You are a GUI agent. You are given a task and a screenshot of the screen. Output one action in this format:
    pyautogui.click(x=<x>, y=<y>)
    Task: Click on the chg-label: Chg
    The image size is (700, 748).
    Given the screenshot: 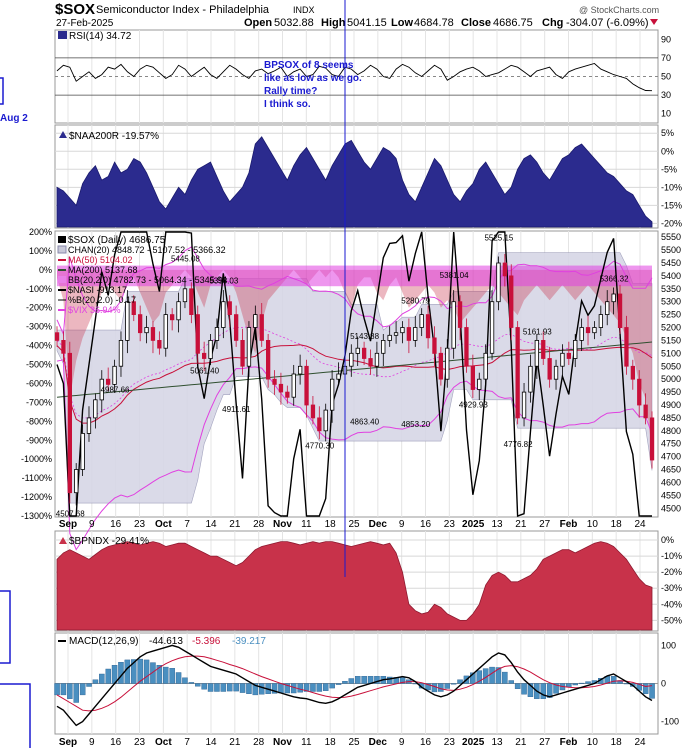 What is the action you would take?
    pyautogui.click(x=552, y=23)
    